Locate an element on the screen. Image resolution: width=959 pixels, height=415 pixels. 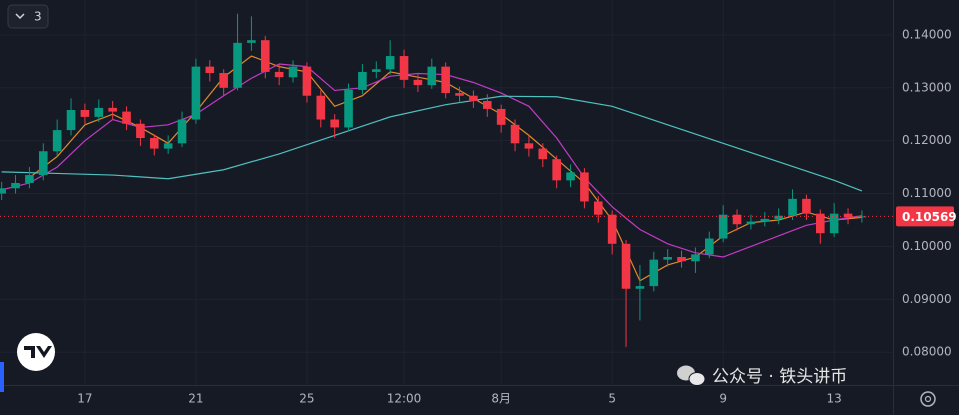
y-tick-label: 0.10000 is located at coordinates (927, 246).